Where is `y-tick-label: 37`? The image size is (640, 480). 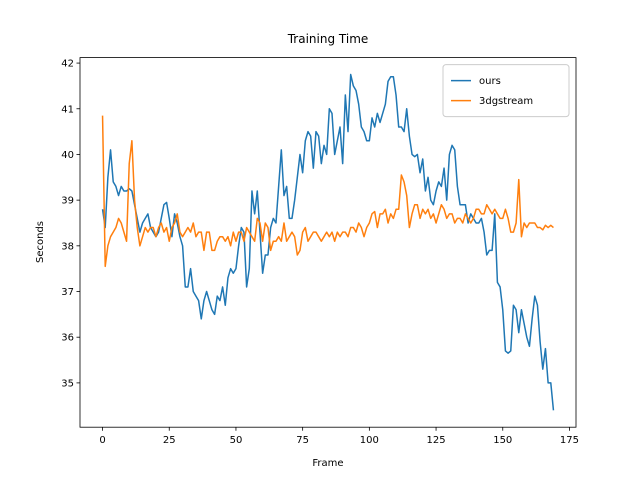
y-tick-label: 37 is located at coordinates (67, 292).